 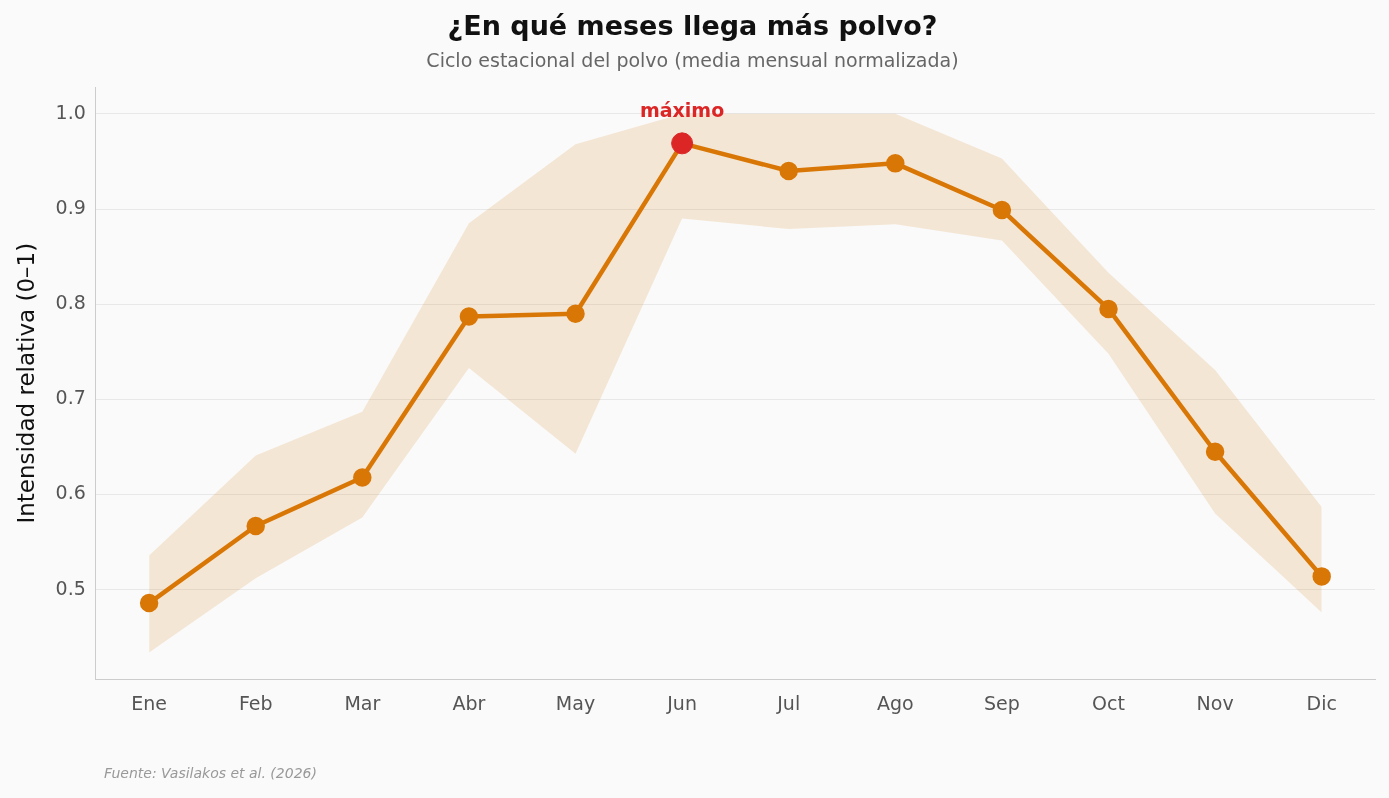 I want to click on x-tick-label: Mar, so click(x=362, y=702).